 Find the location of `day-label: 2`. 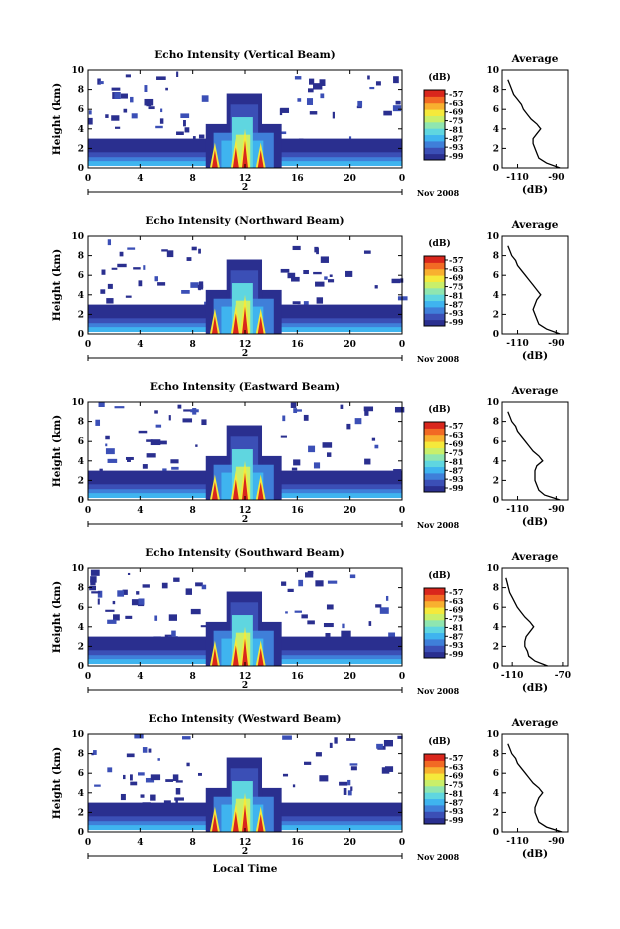

day-label: 2 is located at coordinates (245, 188).